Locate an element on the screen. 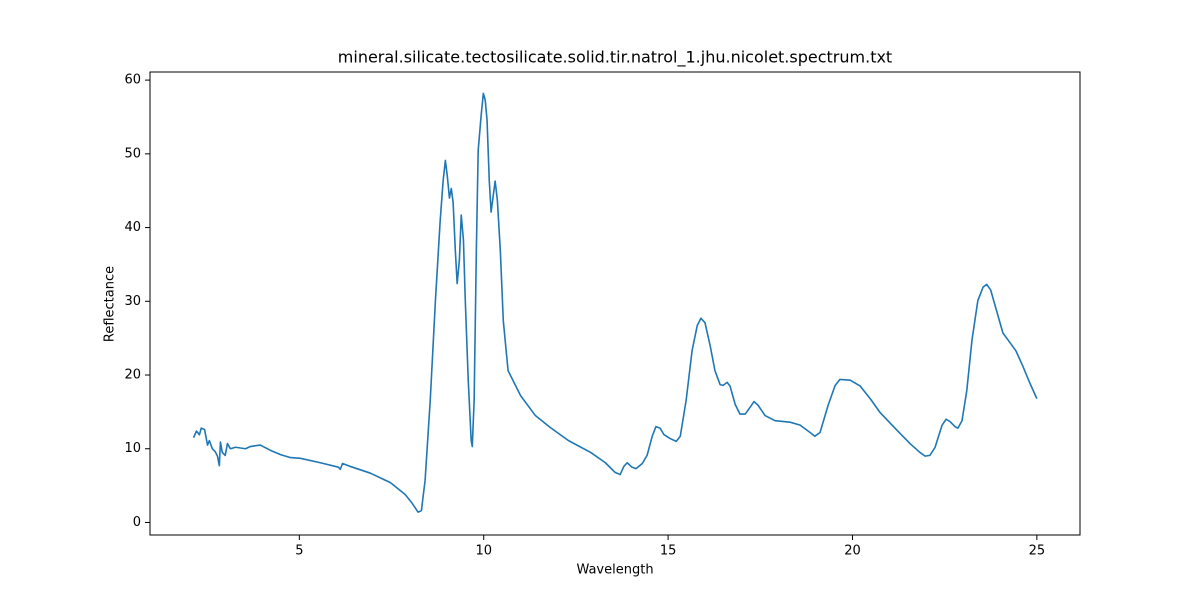 The width and height of the screenshot is (1200, 600). y-tick-label: 40 is located at coordinates (132, 227).